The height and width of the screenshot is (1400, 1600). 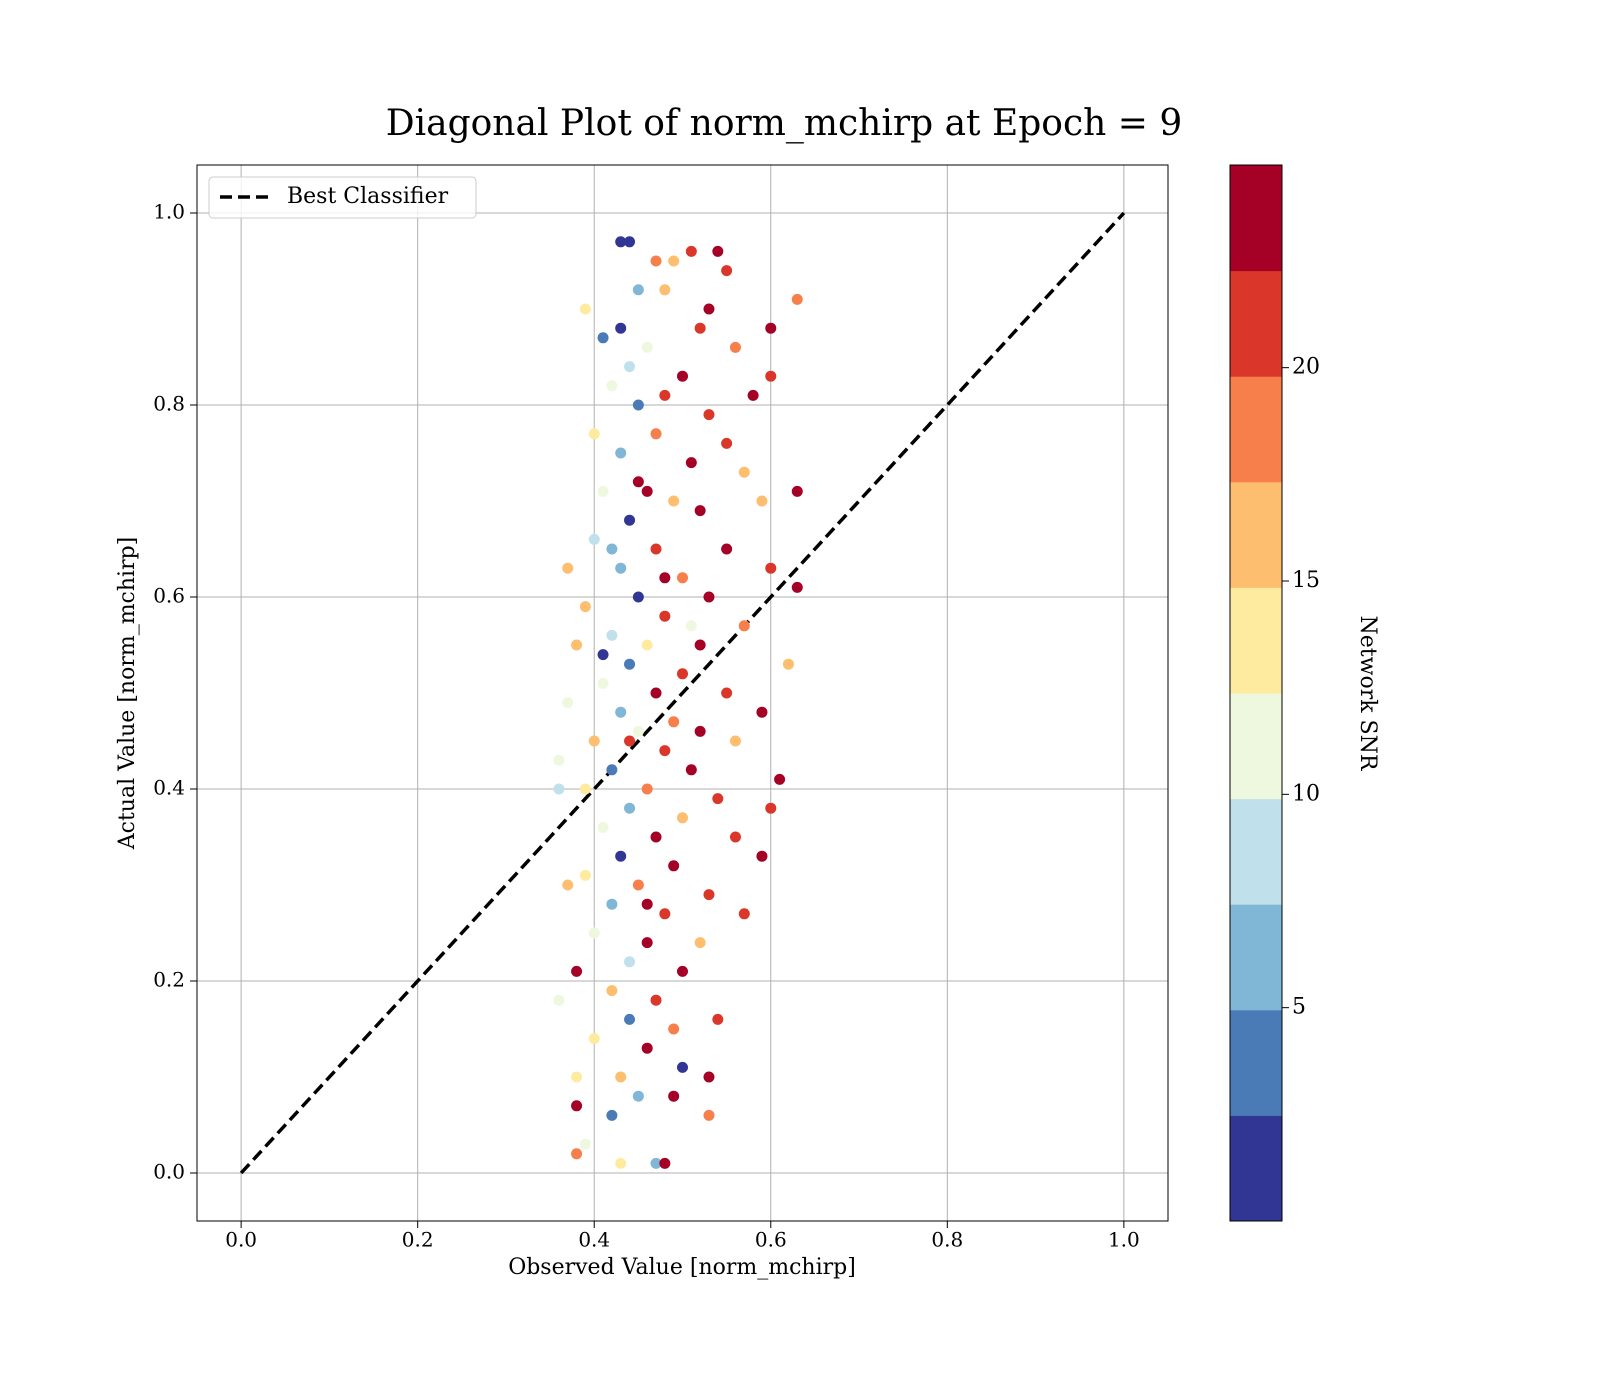 What do you see at coordinates (418, 1240) in the screenshot?
I see `x-tick-label: 0.2` at bounding box center [418, 1240].